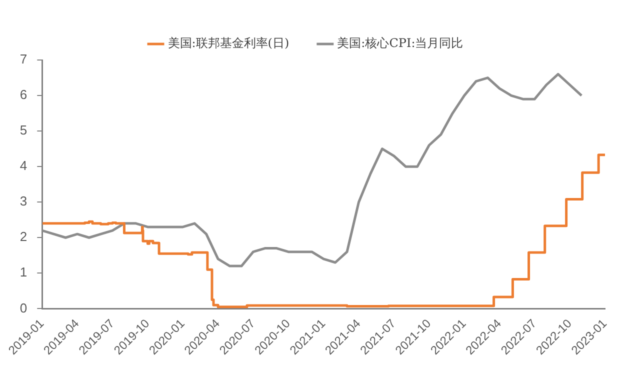 This screenshot has height=369, width=627. I want to click on y-tick-label: 4, so click(24, 166).